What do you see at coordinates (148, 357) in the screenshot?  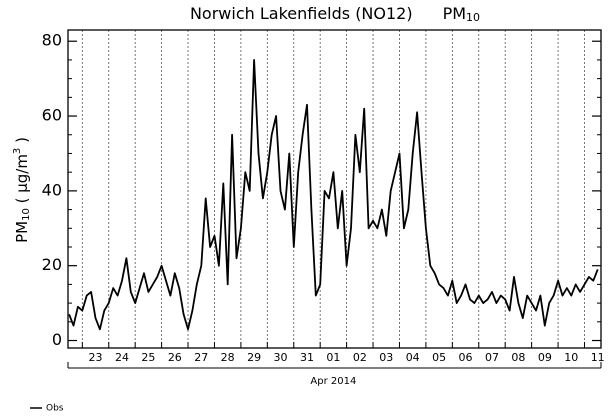 I see `x-tick-label: 25` at bounding box center [148, 357].